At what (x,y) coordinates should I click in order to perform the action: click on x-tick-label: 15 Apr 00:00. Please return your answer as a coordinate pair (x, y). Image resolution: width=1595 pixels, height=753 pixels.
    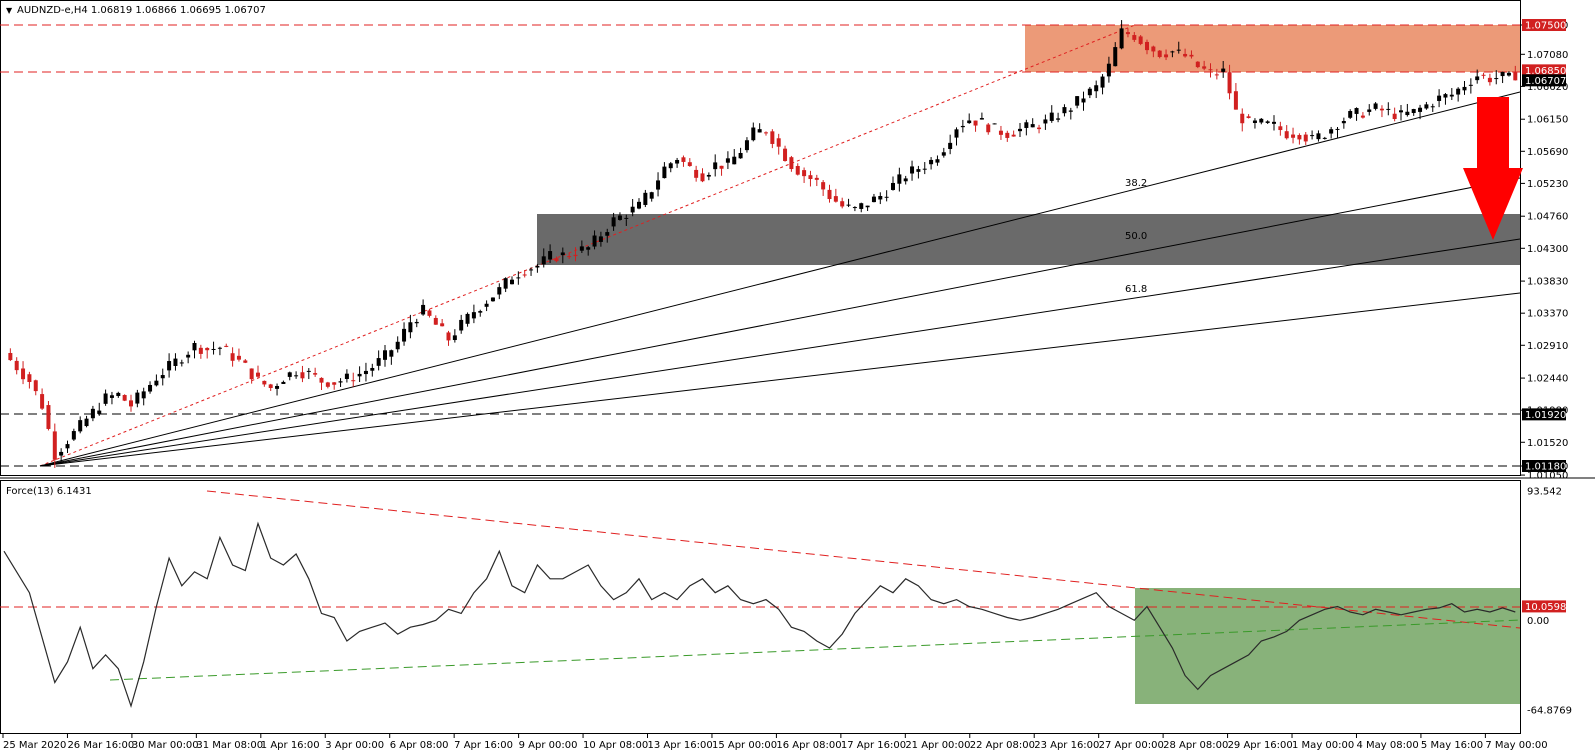
    Looking at the image, I should click on (744, 745).